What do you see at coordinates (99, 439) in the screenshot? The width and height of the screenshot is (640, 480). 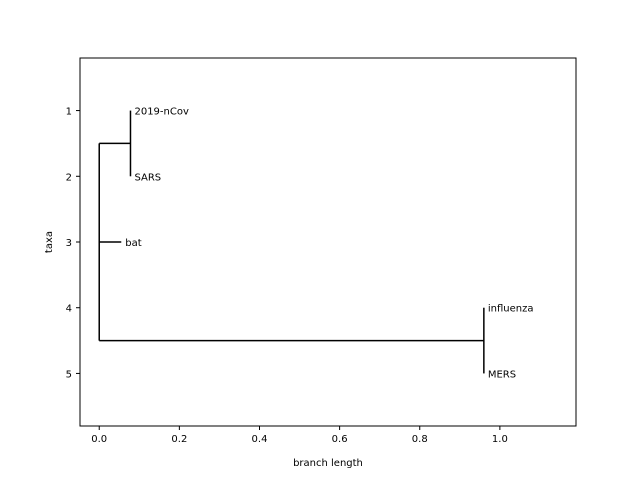 I see `x-tick-label: 0.0` at bounding box center [99, 439].